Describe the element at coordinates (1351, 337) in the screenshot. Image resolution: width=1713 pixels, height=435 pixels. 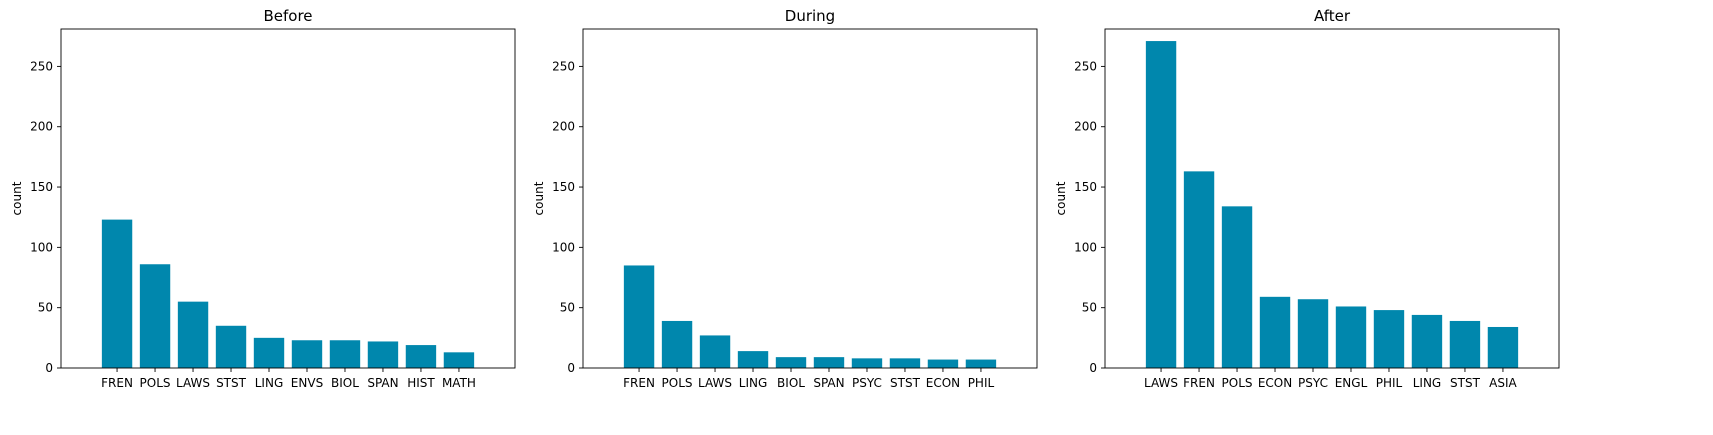
I see `bar-engl` at that location.